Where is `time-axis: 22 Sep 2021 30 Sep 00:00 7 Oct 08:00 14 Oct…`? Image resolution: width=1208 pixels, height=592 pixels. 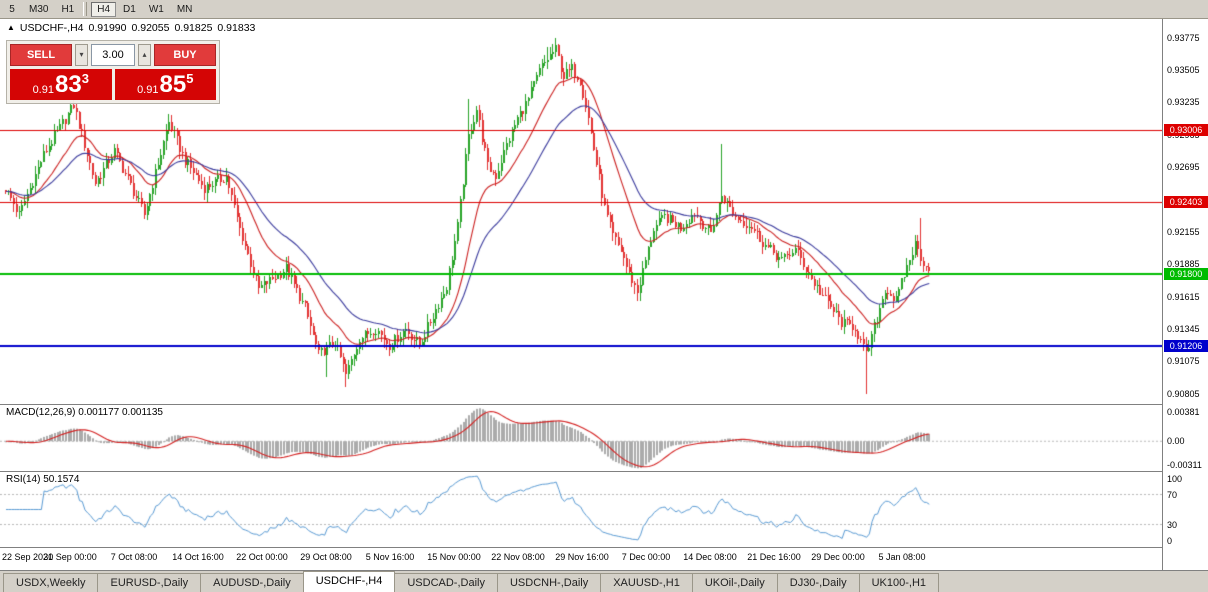
time-axis: 22 Sep 2021 30 Sep 00:00 7 Oct 08:00 14 Oct… is located at coordinates (581, 559).